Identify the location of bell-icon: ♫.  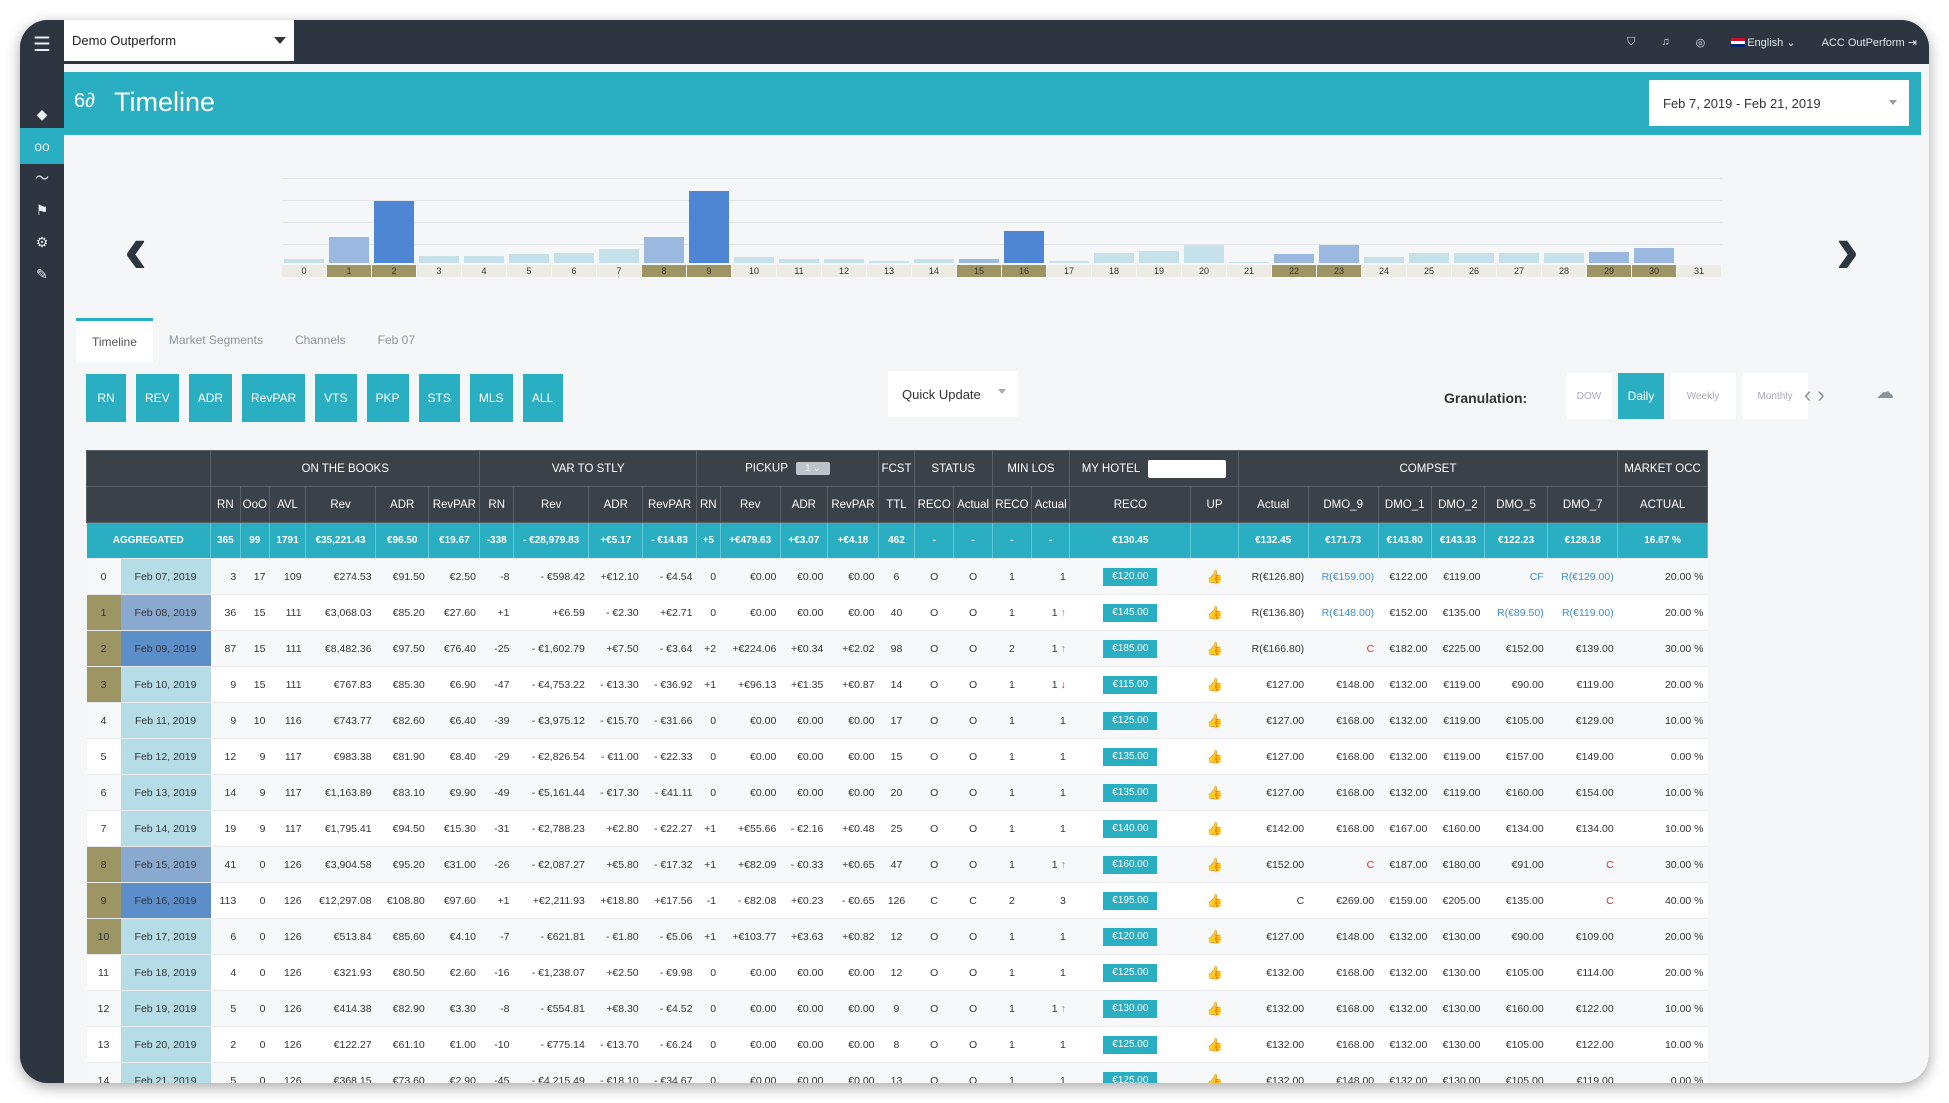
(1665, 42).